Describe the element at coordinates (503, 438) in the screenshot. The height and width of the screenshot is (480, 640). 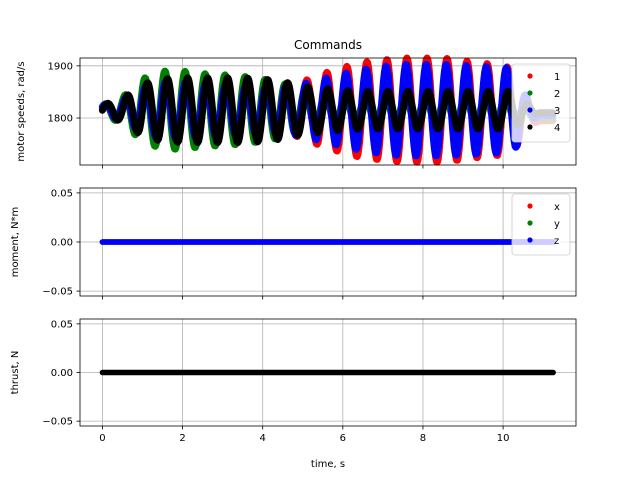
I see `x-tick-label: 10` at that location.